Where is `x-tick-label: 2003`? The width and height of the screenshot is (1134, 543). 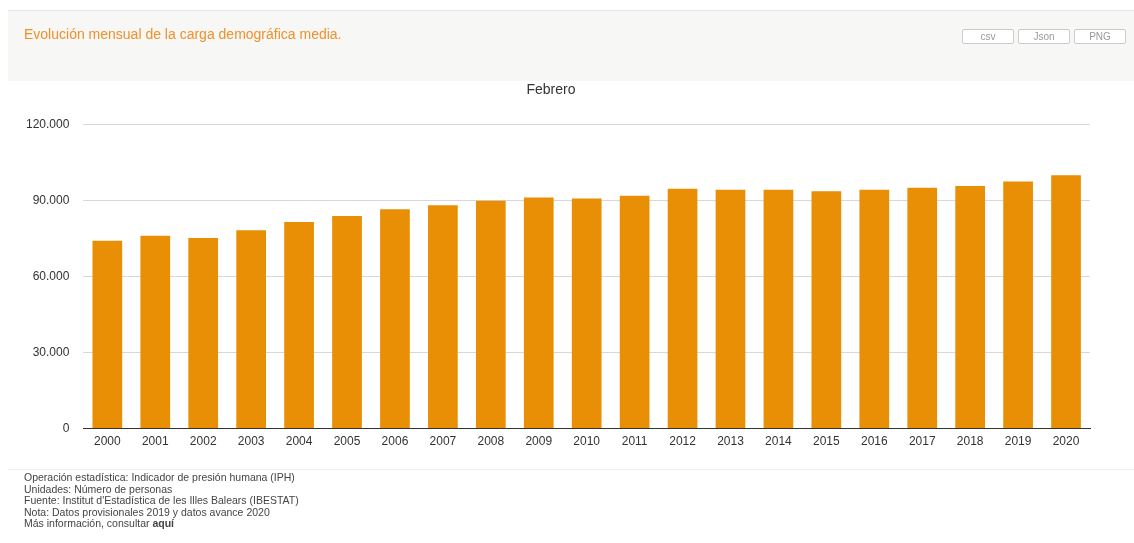 x-tick-label: 2003 is located at coordinates (251, 441).